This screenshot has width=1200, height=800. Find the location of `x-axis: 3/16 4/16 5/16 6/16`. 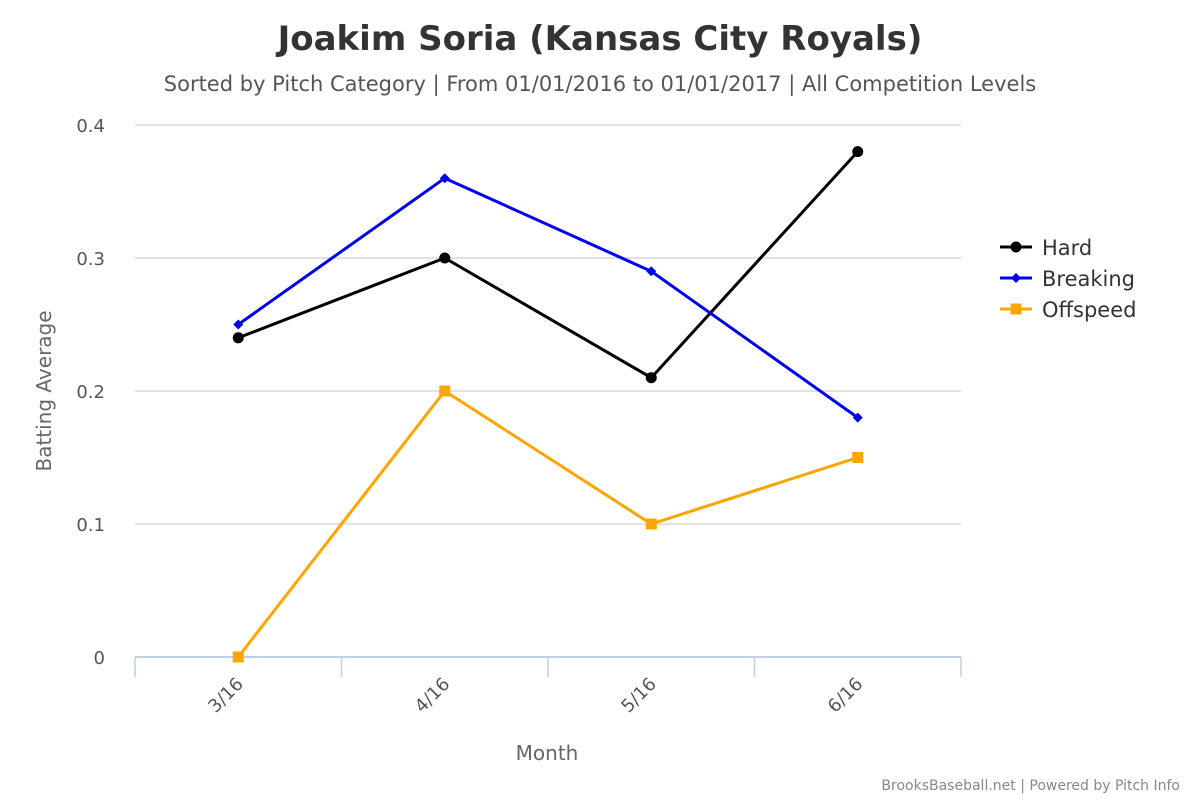

x-axis: 3/16 4/16 5/16 6/16 is located at coordinates (548, 686).